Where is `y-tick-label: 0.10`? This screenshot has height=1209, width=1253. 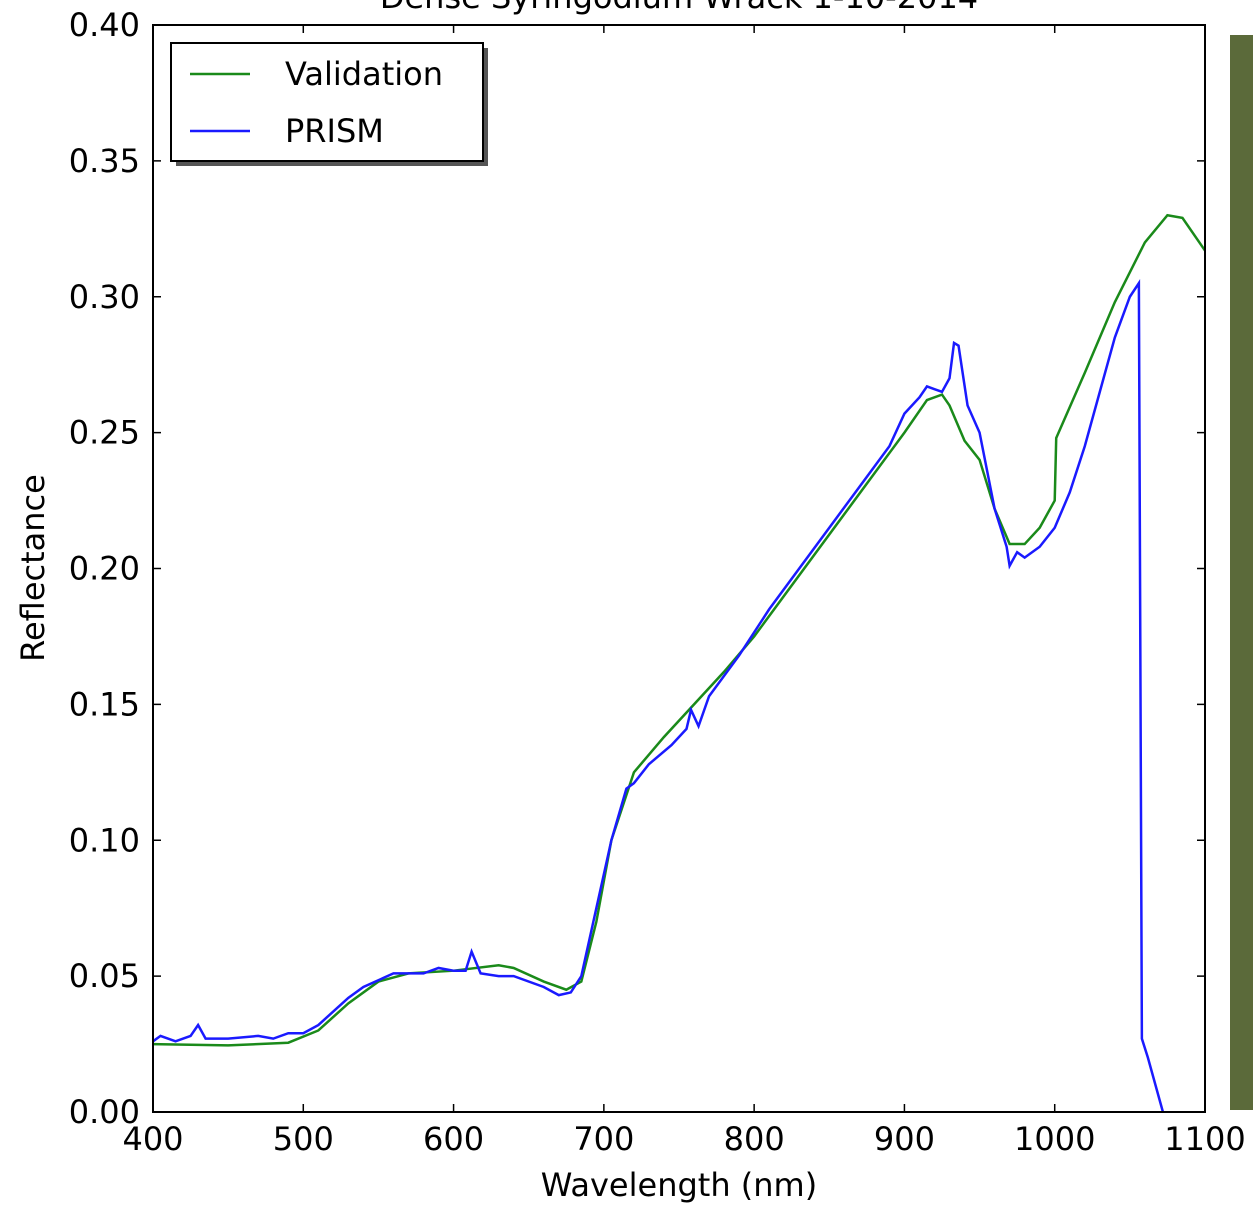
y-tick-label: 0.10 is located at coordinates (104, 840).